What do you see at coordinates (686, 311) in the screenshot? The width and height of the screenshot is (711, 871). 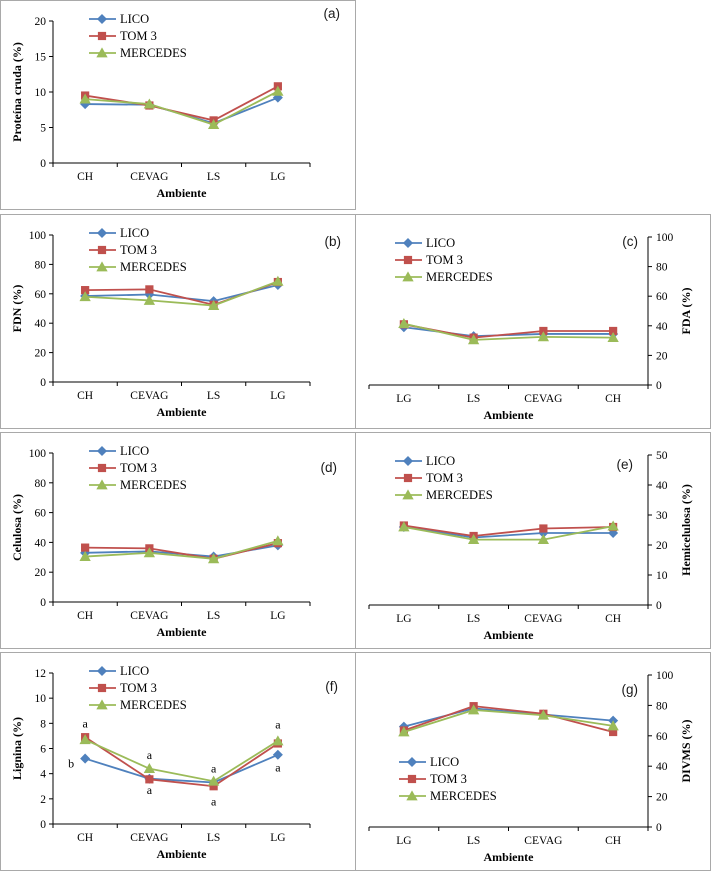 I see `y-axis-title: FDA (%)` at bounding box center [686, 311].